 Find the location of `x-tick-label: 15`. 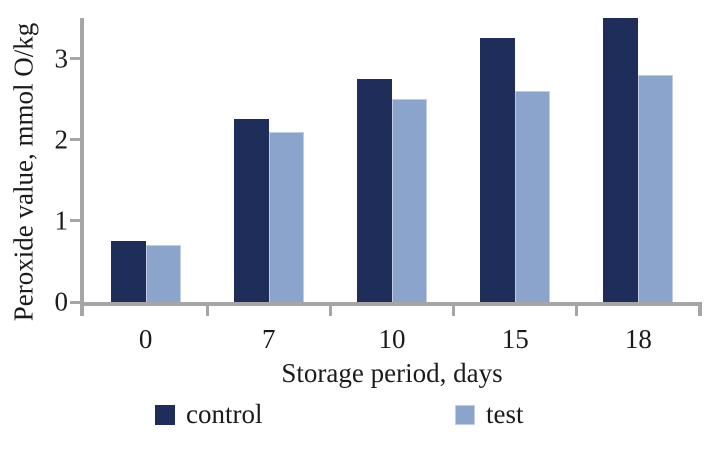

x-tick-label: 15 is located at coordinates (515, 339).